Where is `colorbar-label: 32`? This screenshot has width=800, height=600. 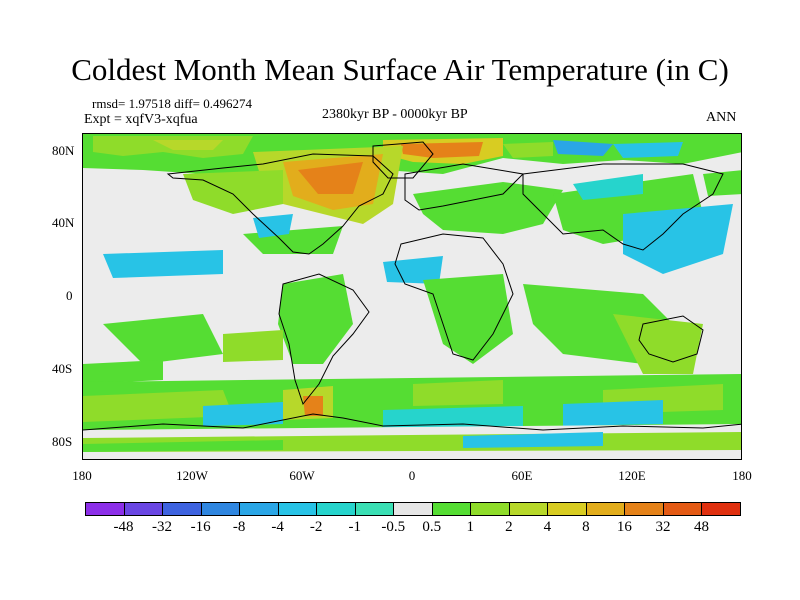
colorbar-label: 32 is located at coordinates (663, 527).